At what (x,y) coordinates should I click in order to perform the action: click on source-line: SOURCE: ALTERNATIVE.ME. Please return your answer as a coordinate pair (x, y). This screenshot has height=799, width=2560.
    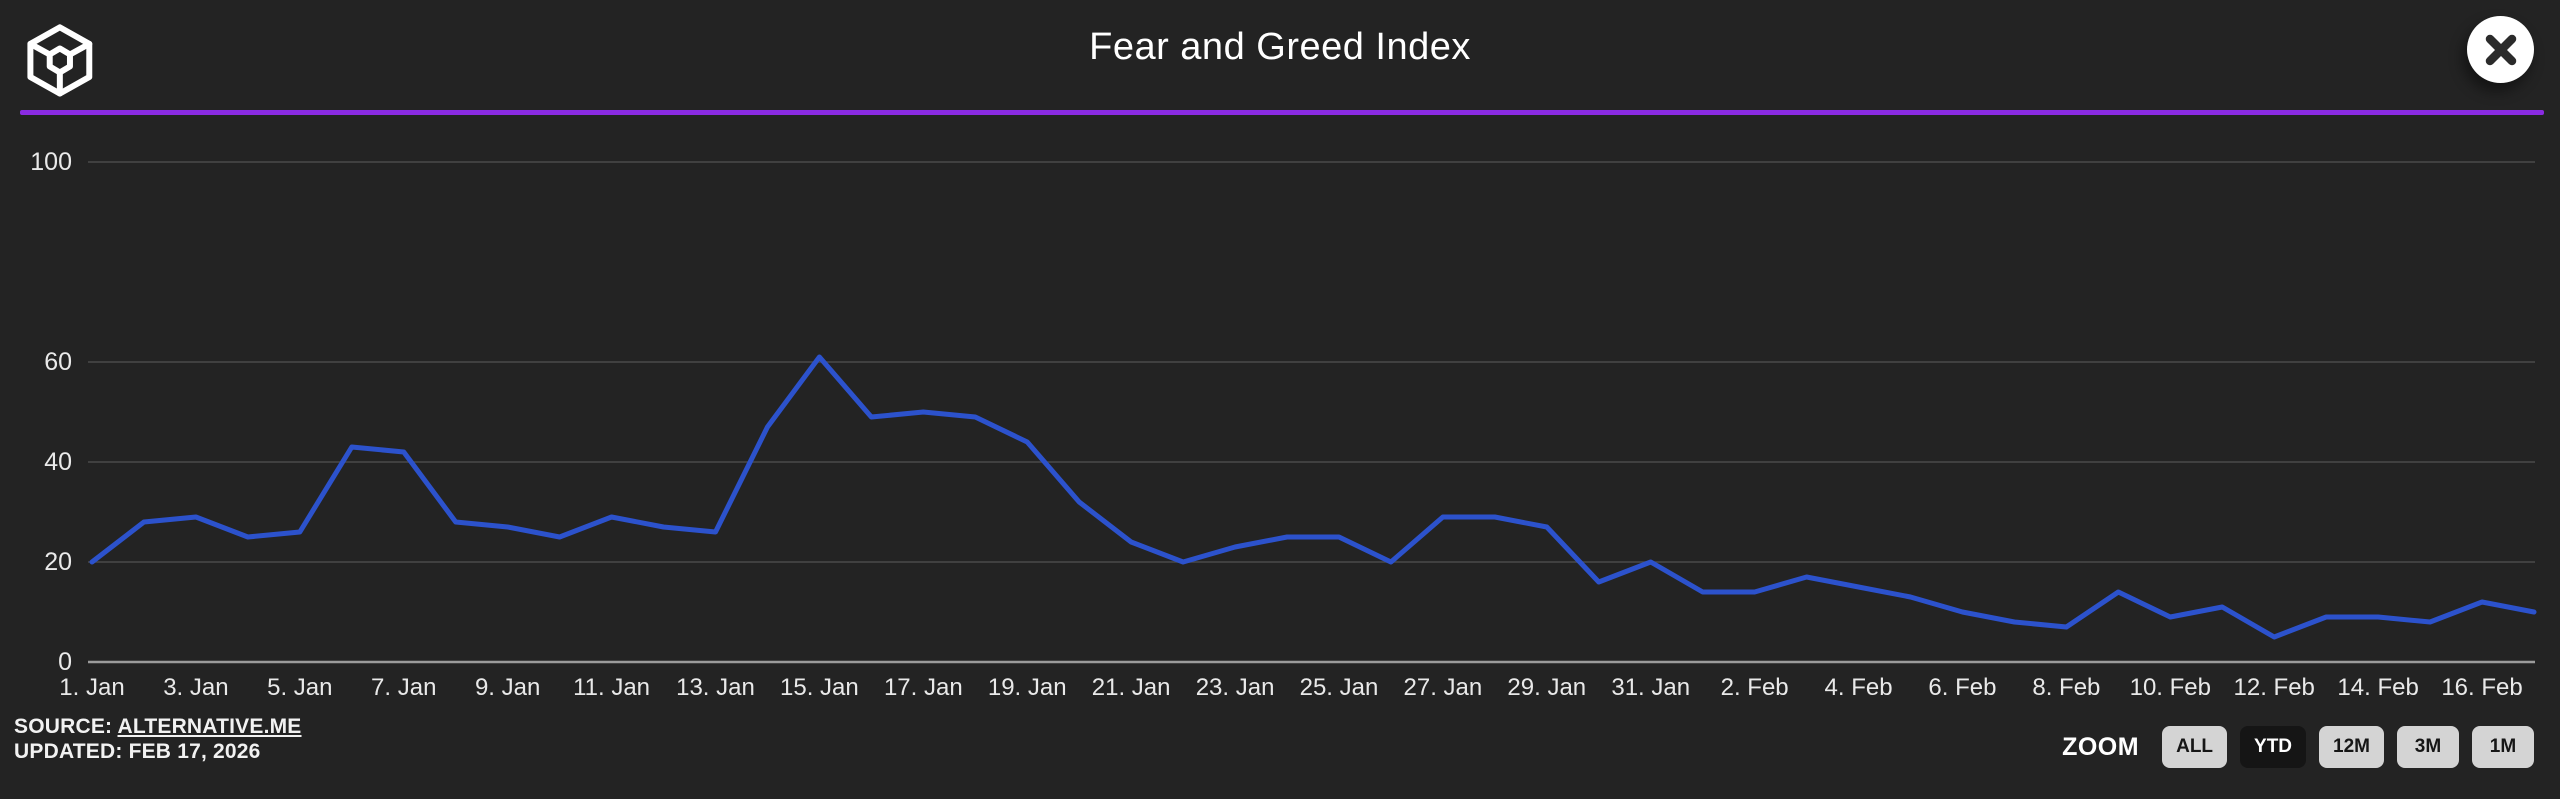
    Looking at the image, I should click on (158, 726).